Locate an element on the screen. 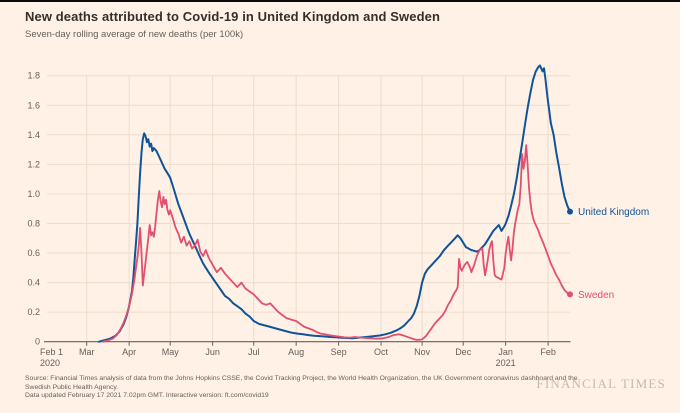 Image resolution: width=680 pixels, height=413 pixels. y-tick-label: 1.0 is located at coordinates (33, 194).